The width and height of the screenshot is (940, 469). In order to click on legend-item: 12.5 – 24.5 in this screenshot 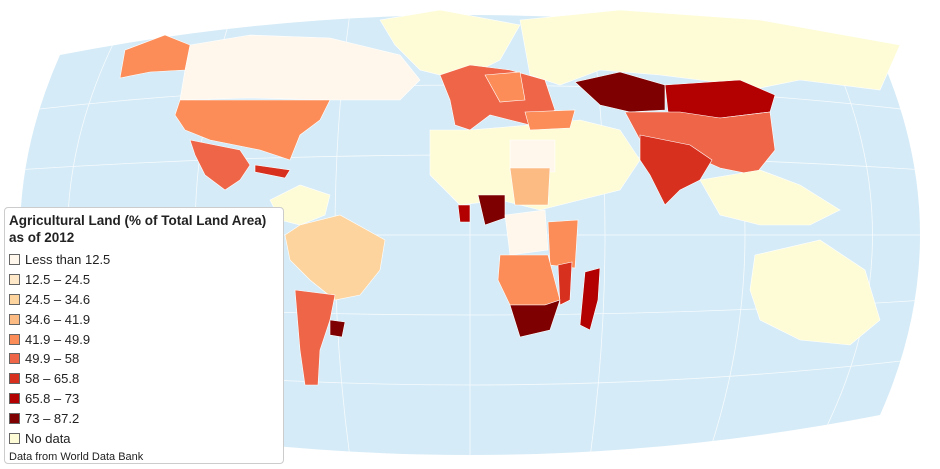, I will do `click(144, 280)`.